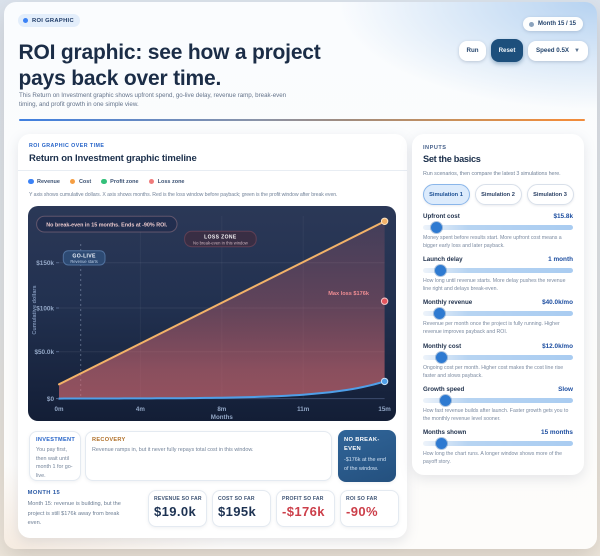  Describe the element at coordinates (349, 294) in the screenshot. I see `svg-text: Max loss $176k` at that location.